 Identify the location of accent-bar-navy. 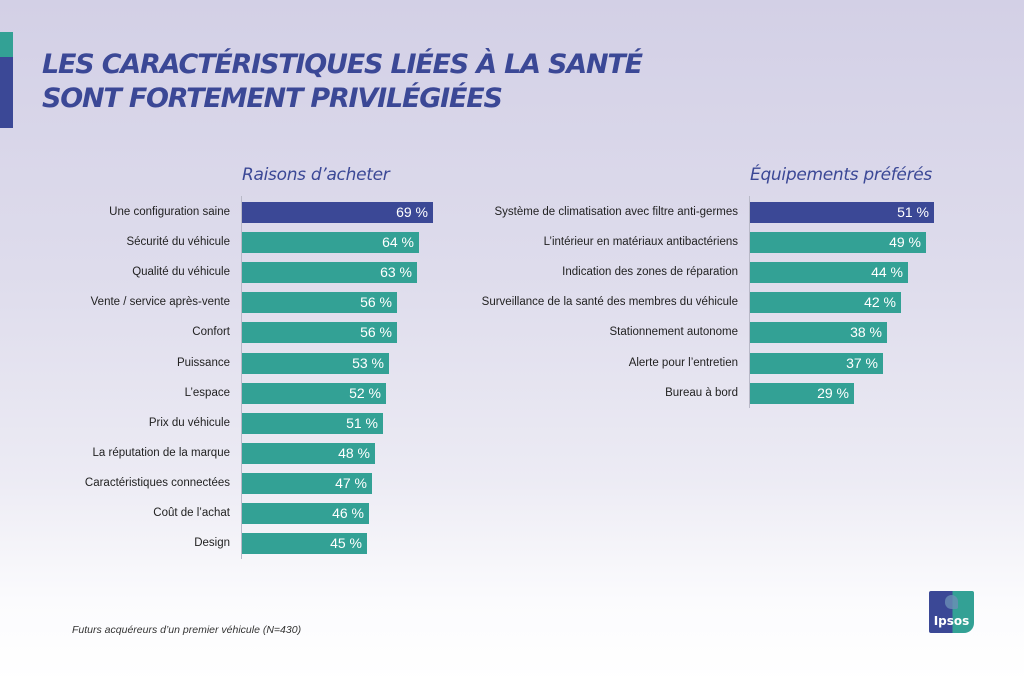
(6, 92).